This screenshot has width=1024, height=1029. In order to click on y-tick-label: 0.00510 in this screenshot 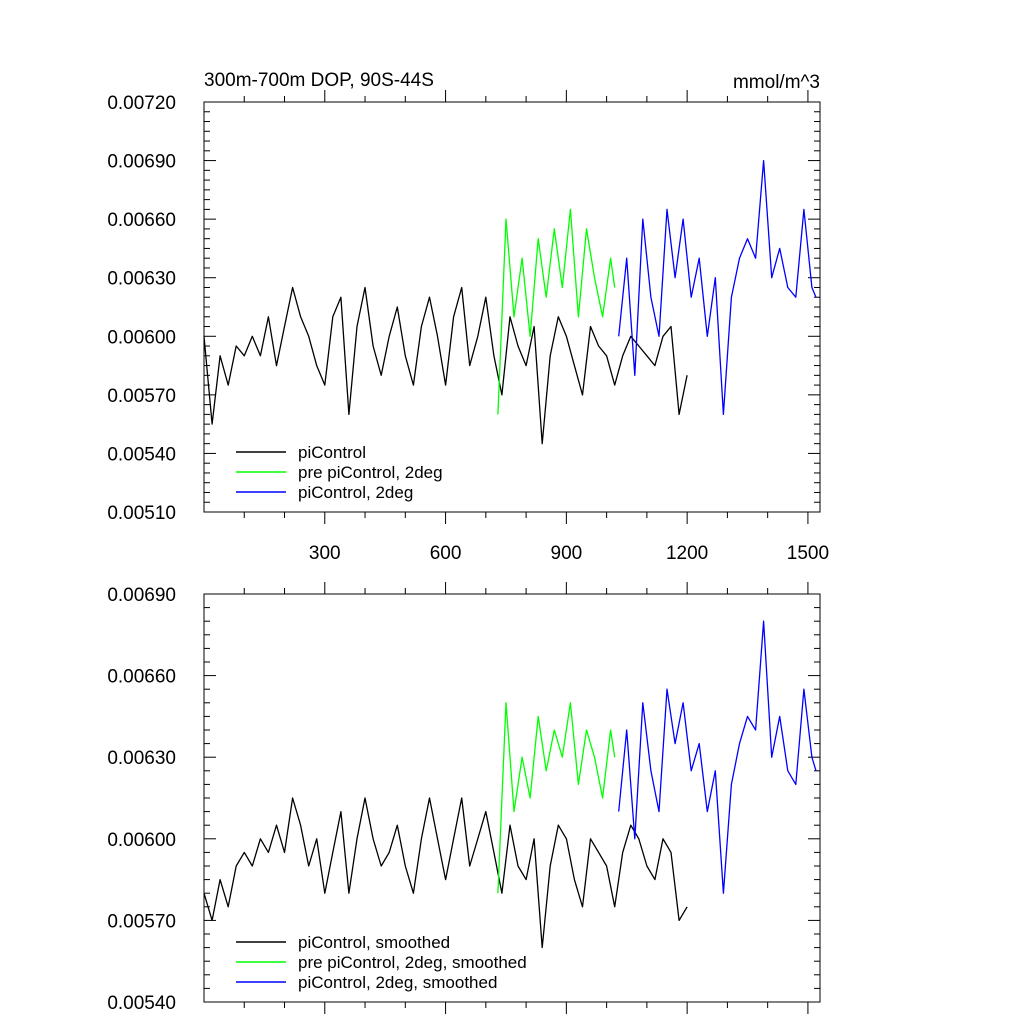, I will do `click(141, 513)`.